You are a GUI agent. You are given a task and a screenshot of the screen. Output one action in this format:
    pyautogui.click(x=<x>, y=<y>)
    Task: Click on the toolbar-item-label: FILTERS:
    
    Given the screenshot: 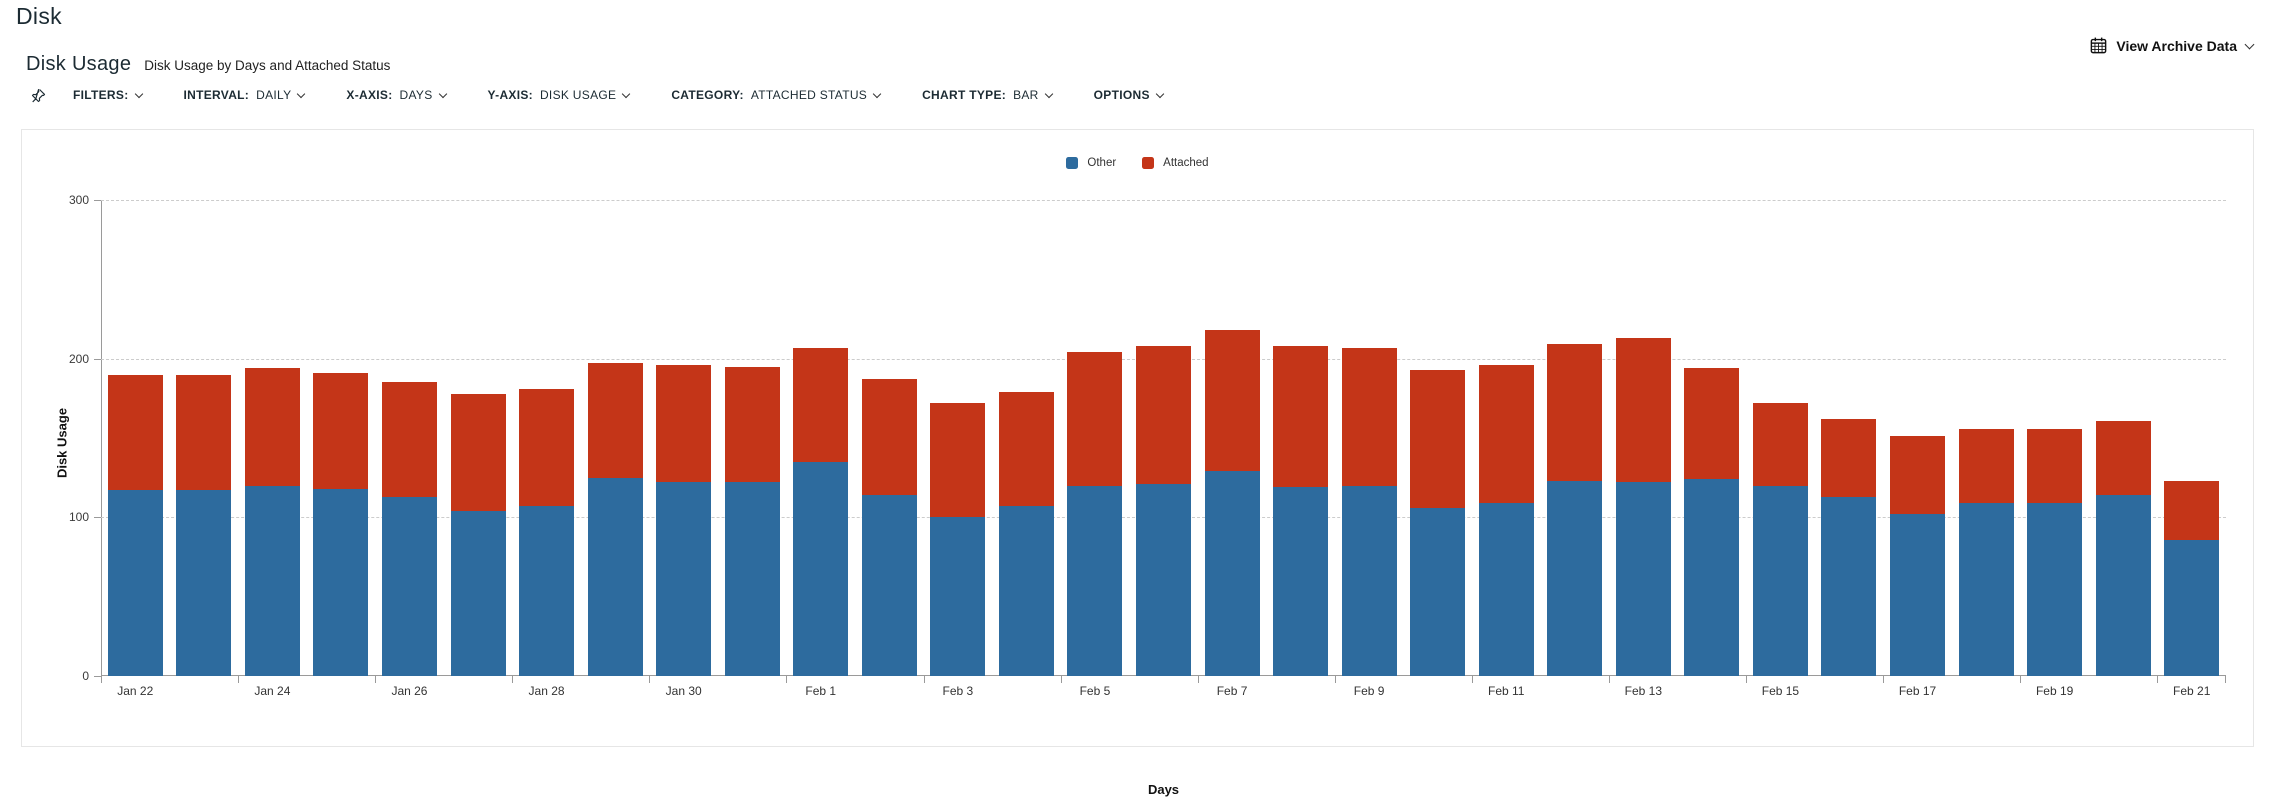 What is the action you would take?
    pyautogui.click(x=101, y=95)
    